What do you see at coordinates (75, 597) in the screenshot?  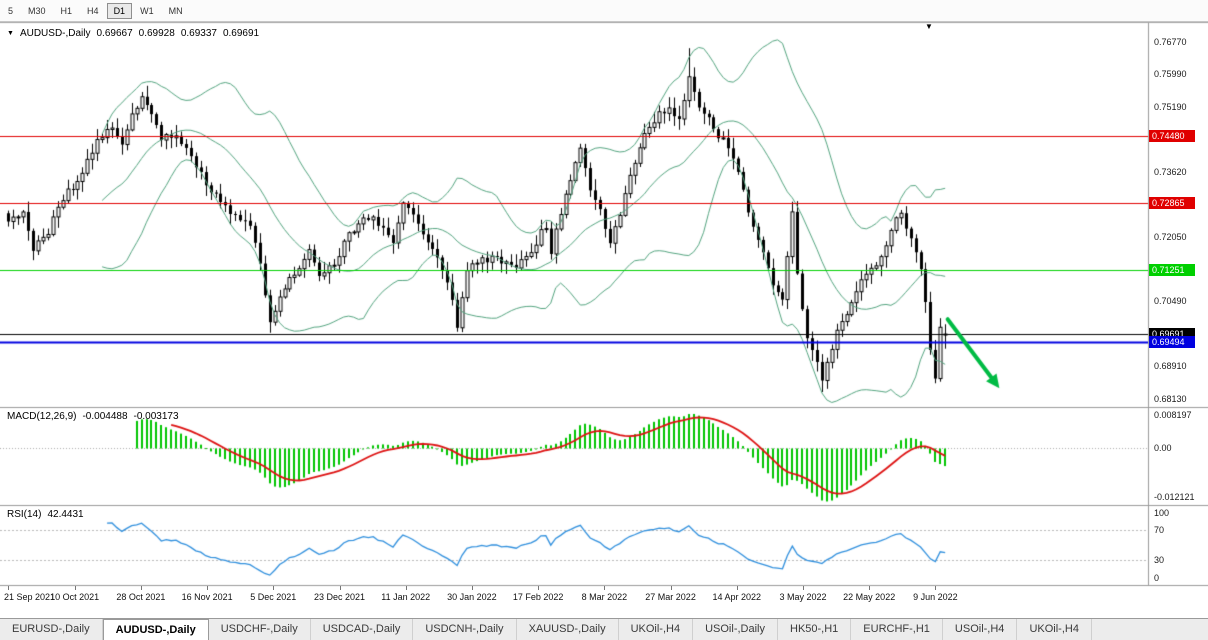 I see `time-axis-label: 10 Oct 2021` at bounding box center [75, 597].